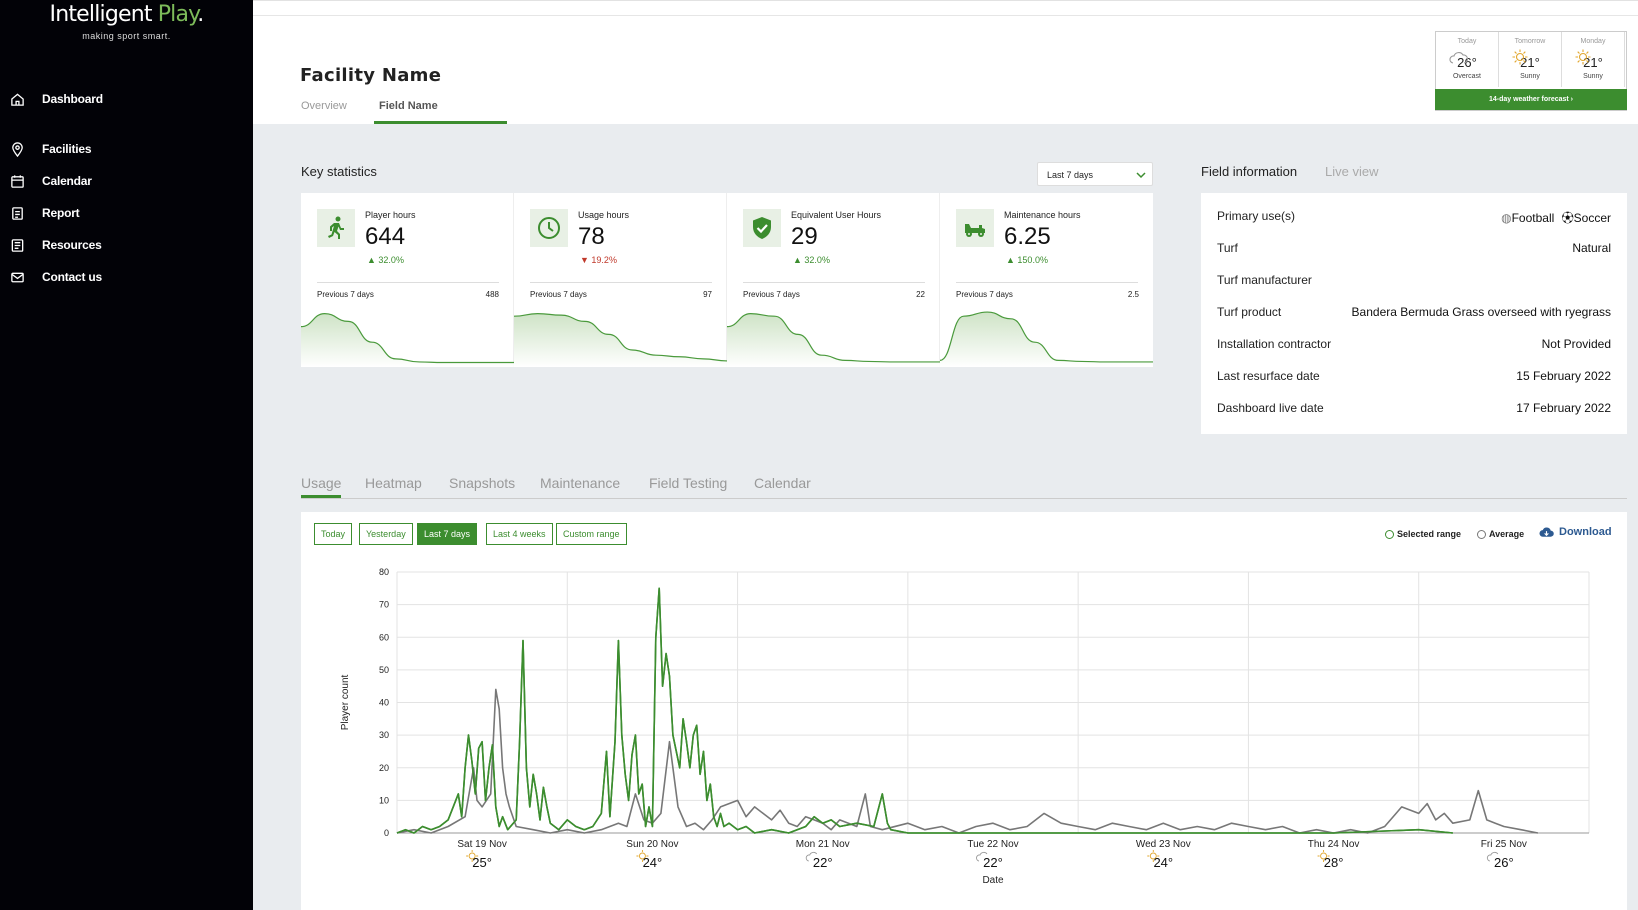  I want to click on mail-icon, so click(17, 277).